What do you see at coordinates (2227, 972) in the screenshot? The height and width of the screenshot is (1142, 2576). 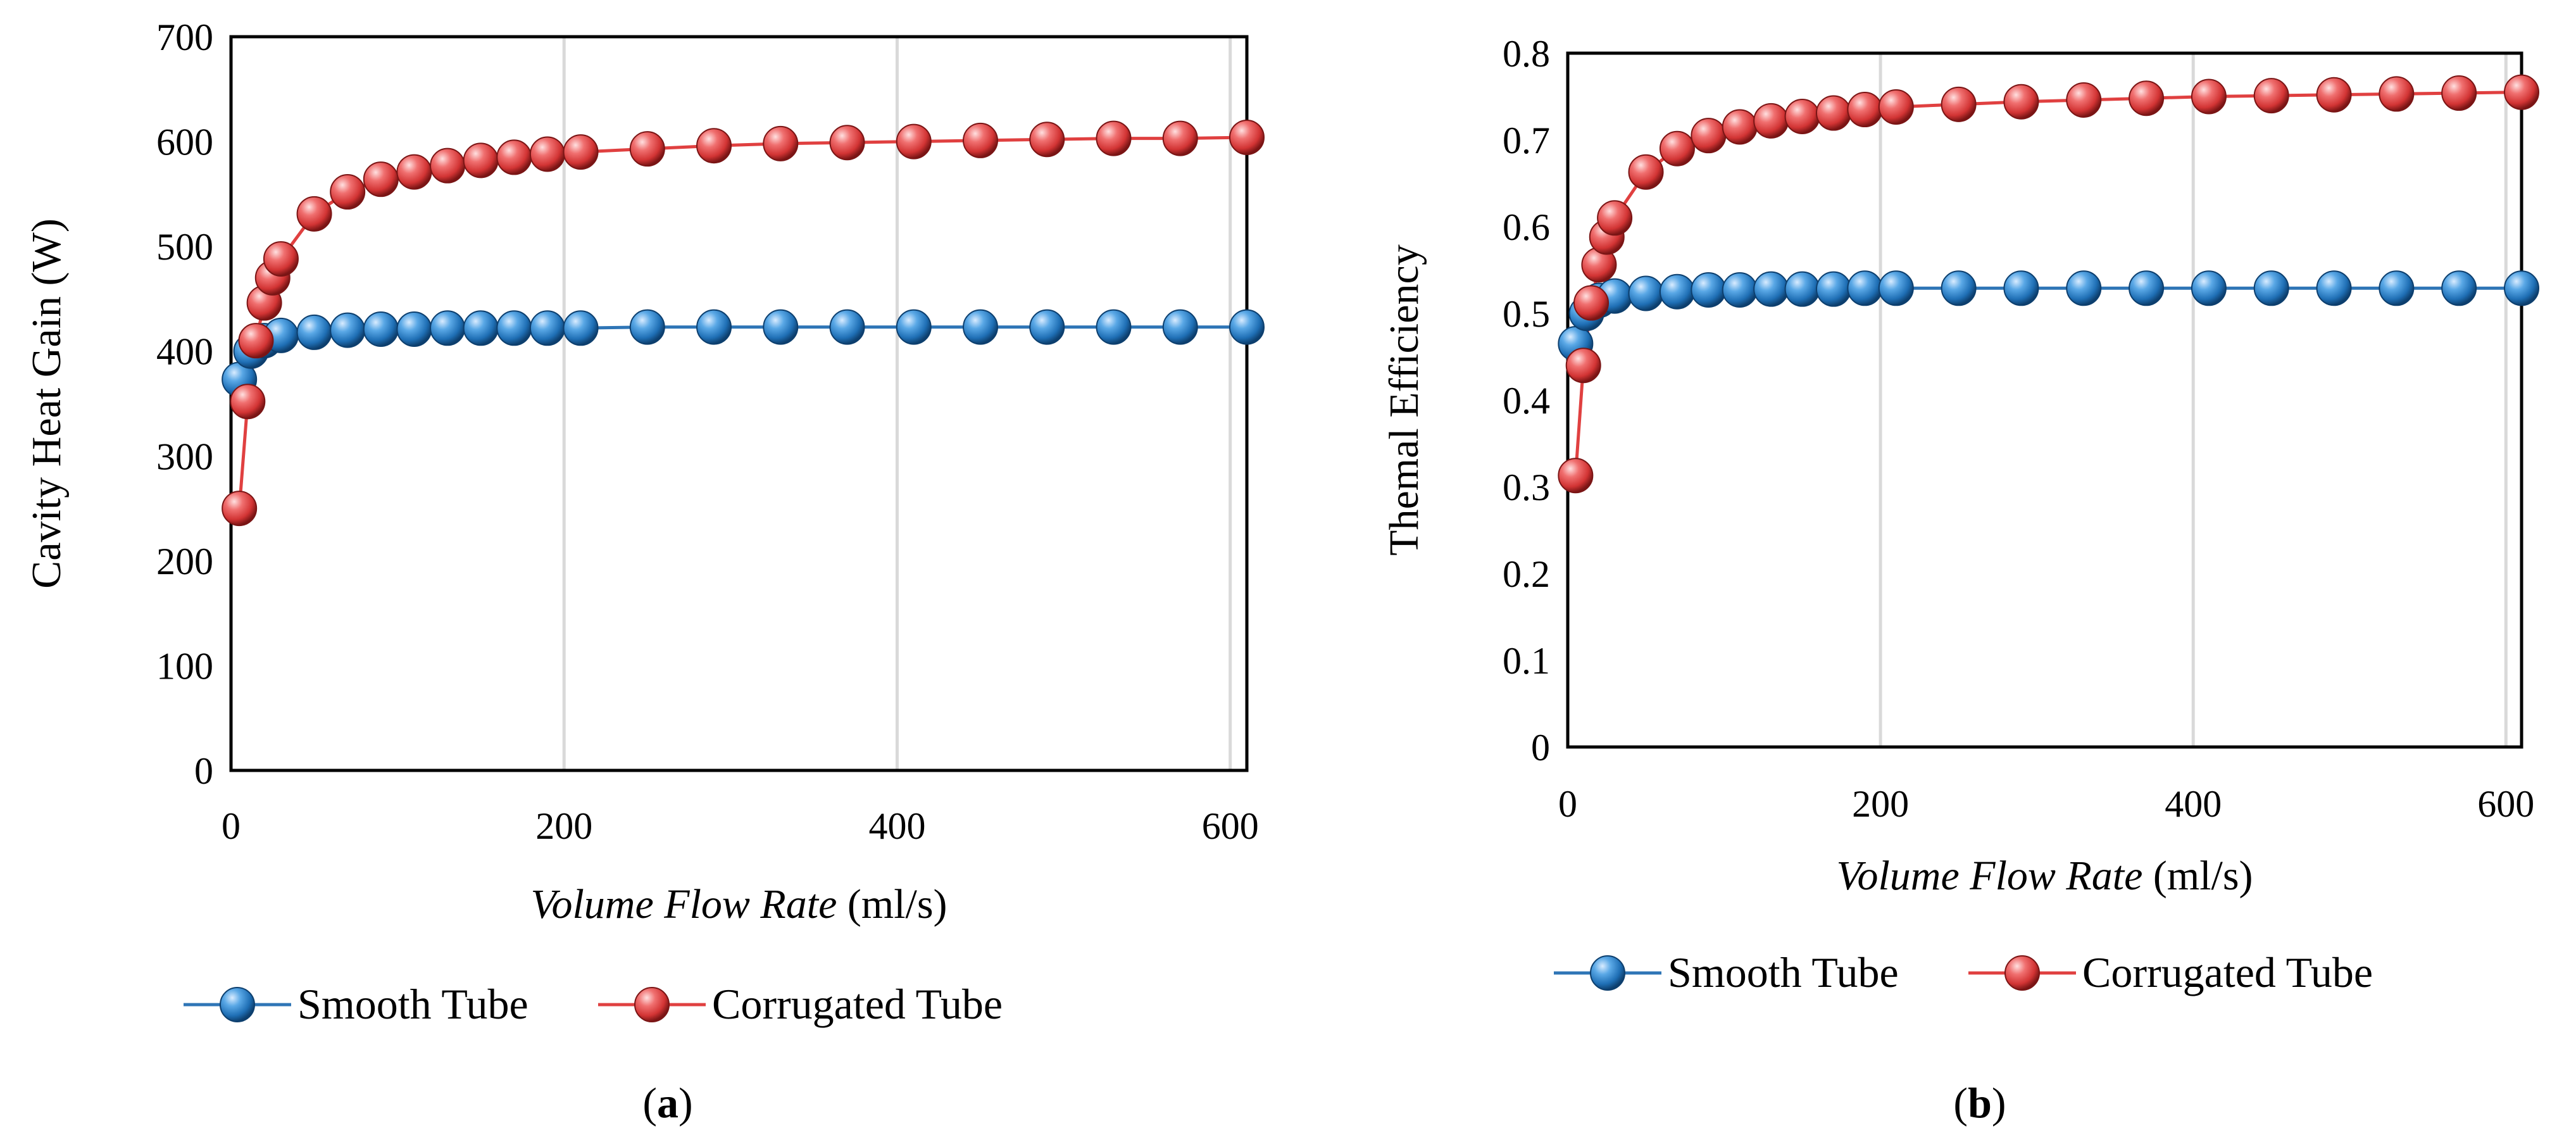 I see `legend-label: Corrugated Tube` at bounding box center [2227, 972].